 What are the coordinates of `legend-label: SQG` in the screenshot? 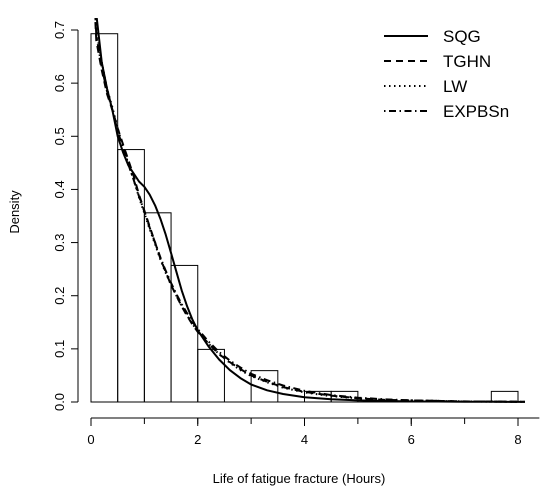 It's located at (462, 36).